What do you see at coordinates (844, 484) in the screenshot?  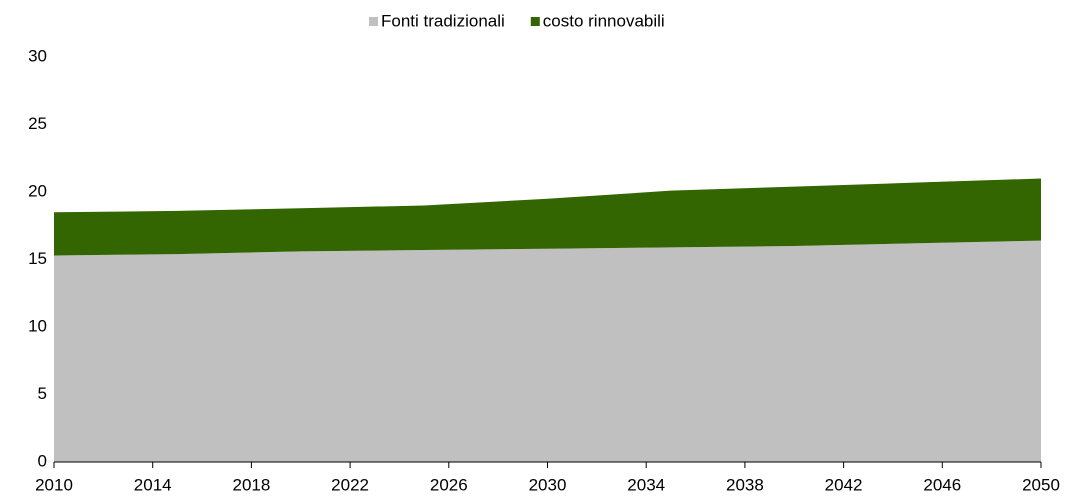 I see `x-tick-label: 2042` at bounding box center [844, 484].